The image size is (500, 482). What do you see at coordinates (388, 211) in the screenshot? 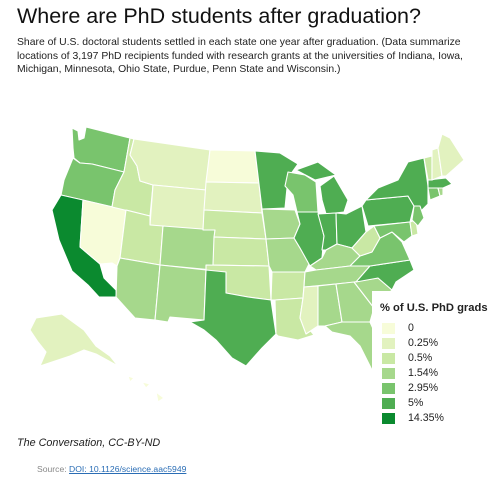
I see `state-pennsylvania` at bounding box center [388, 211].